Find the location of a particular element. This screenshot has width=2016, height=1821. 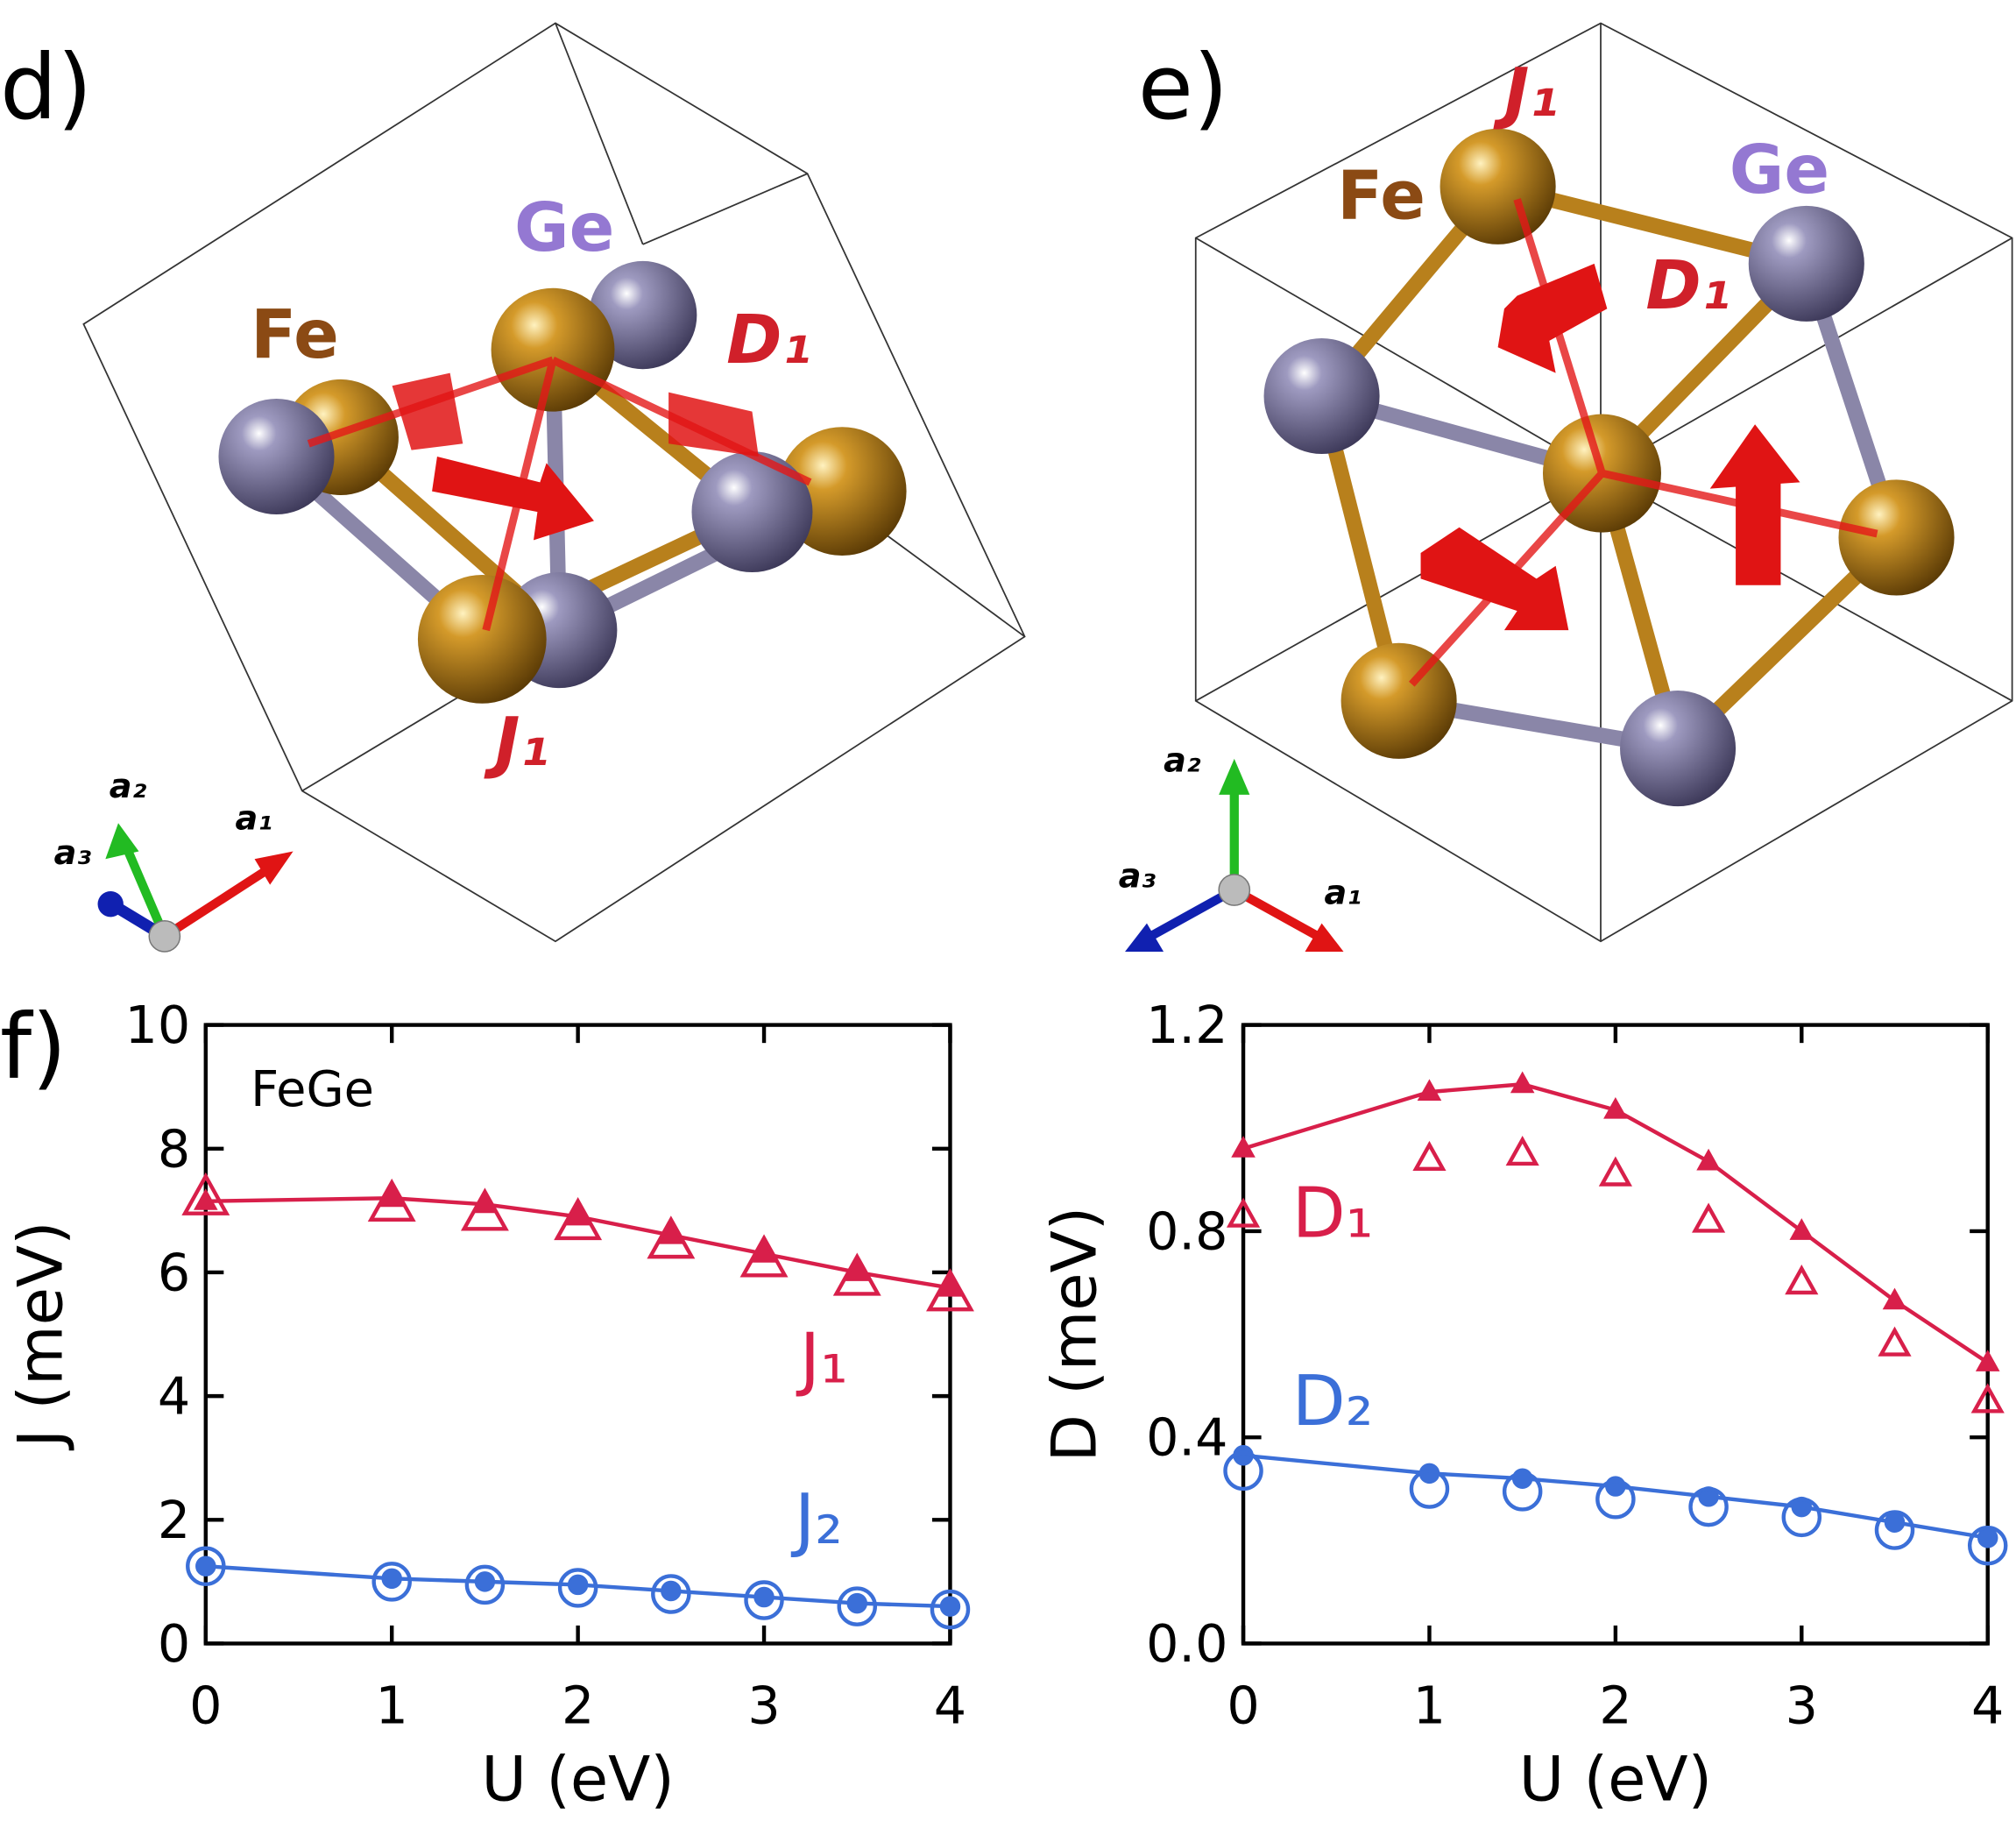

axes-d is located at coordinates (195, 888).